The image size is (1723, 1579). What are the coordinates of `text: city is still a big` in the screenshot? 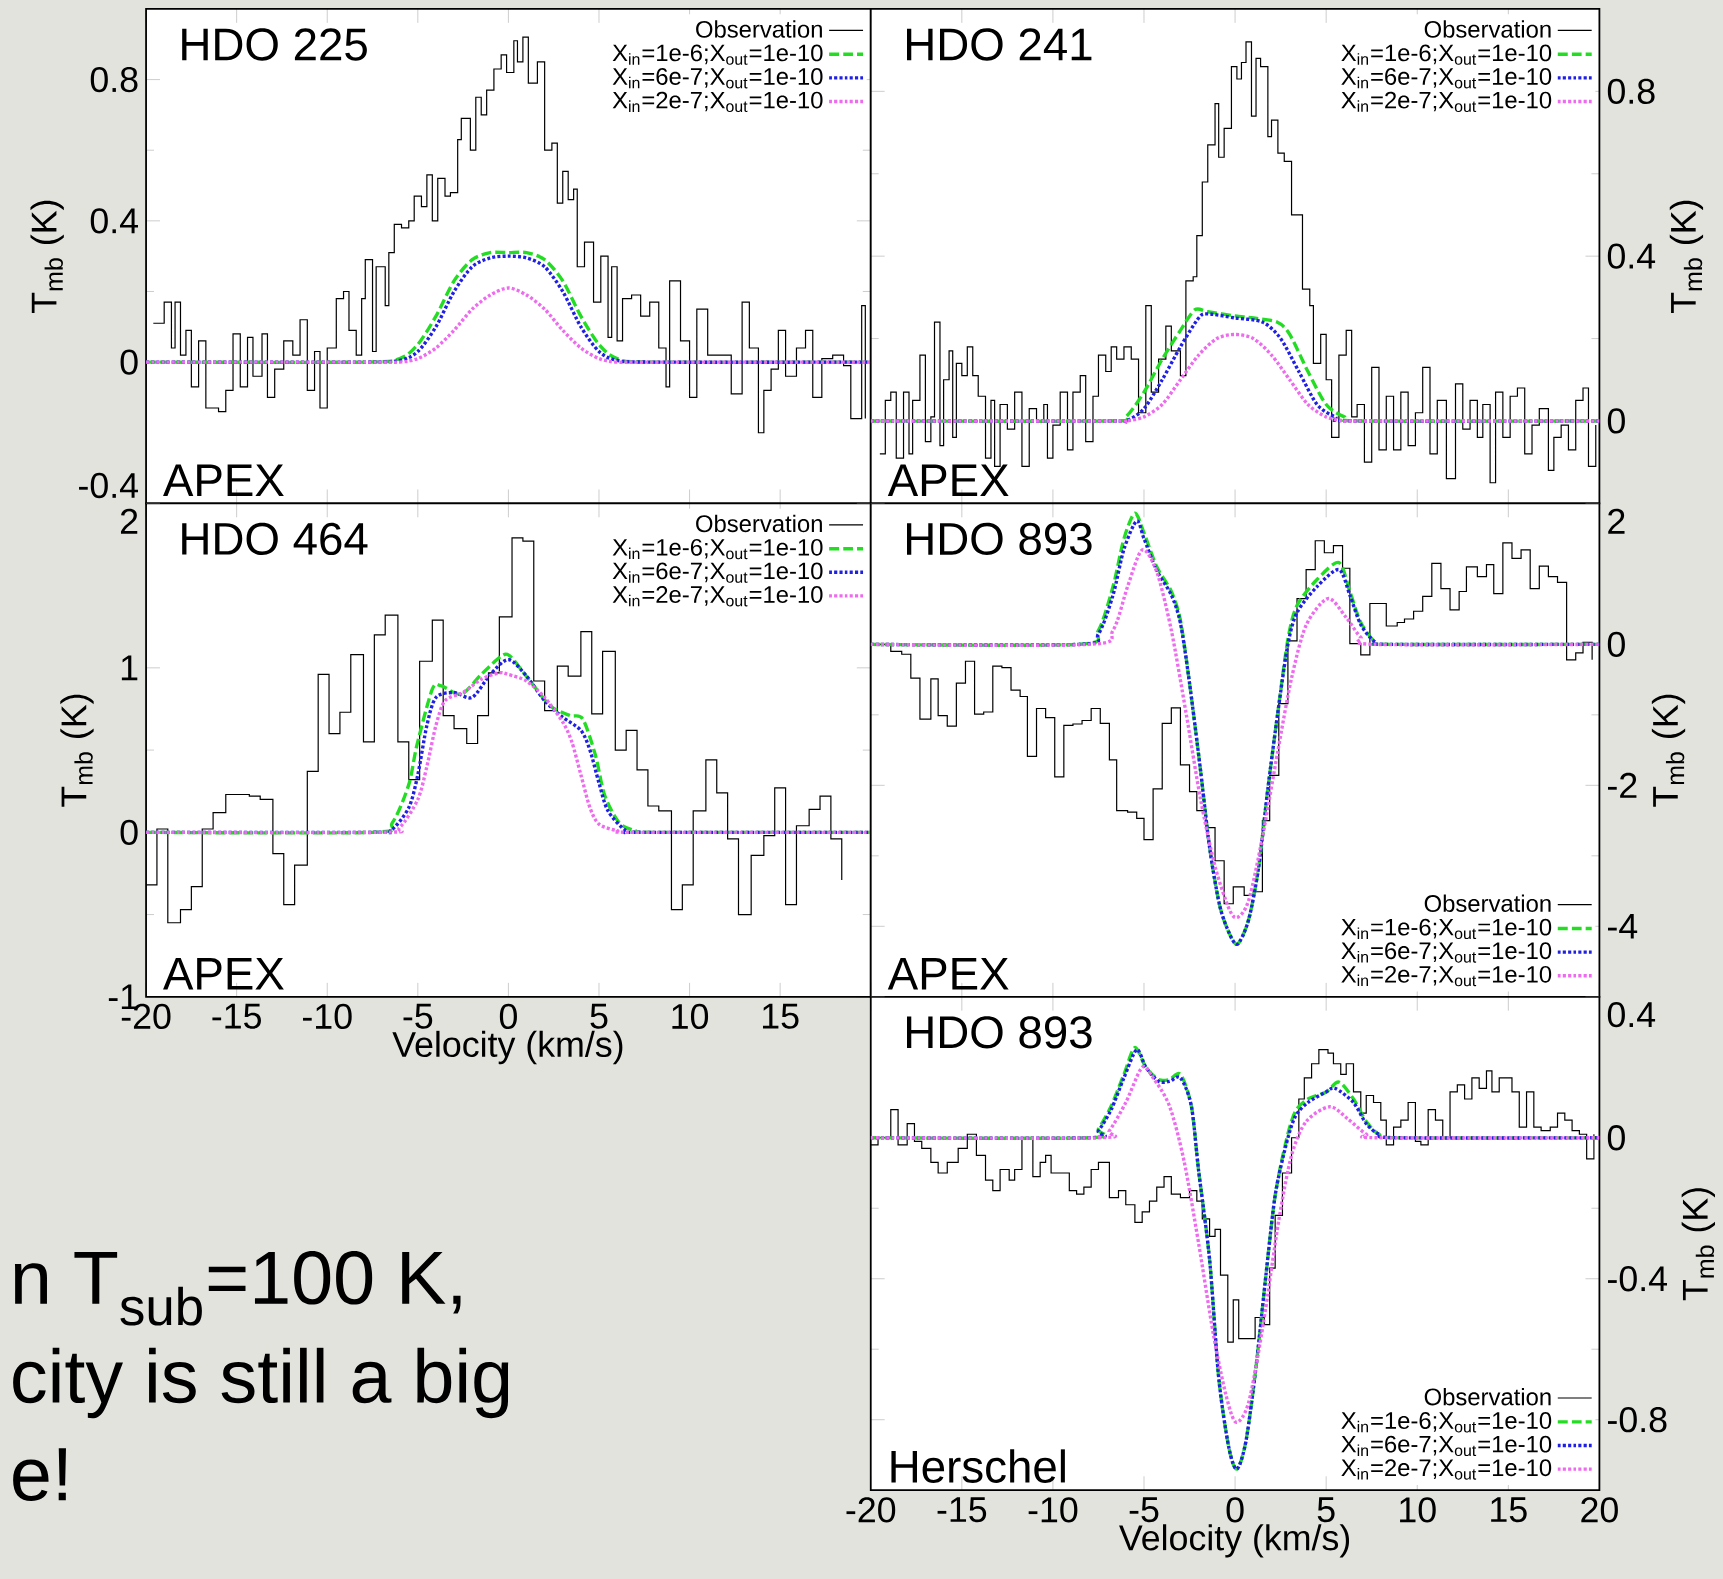 It's located at (261, 1383).